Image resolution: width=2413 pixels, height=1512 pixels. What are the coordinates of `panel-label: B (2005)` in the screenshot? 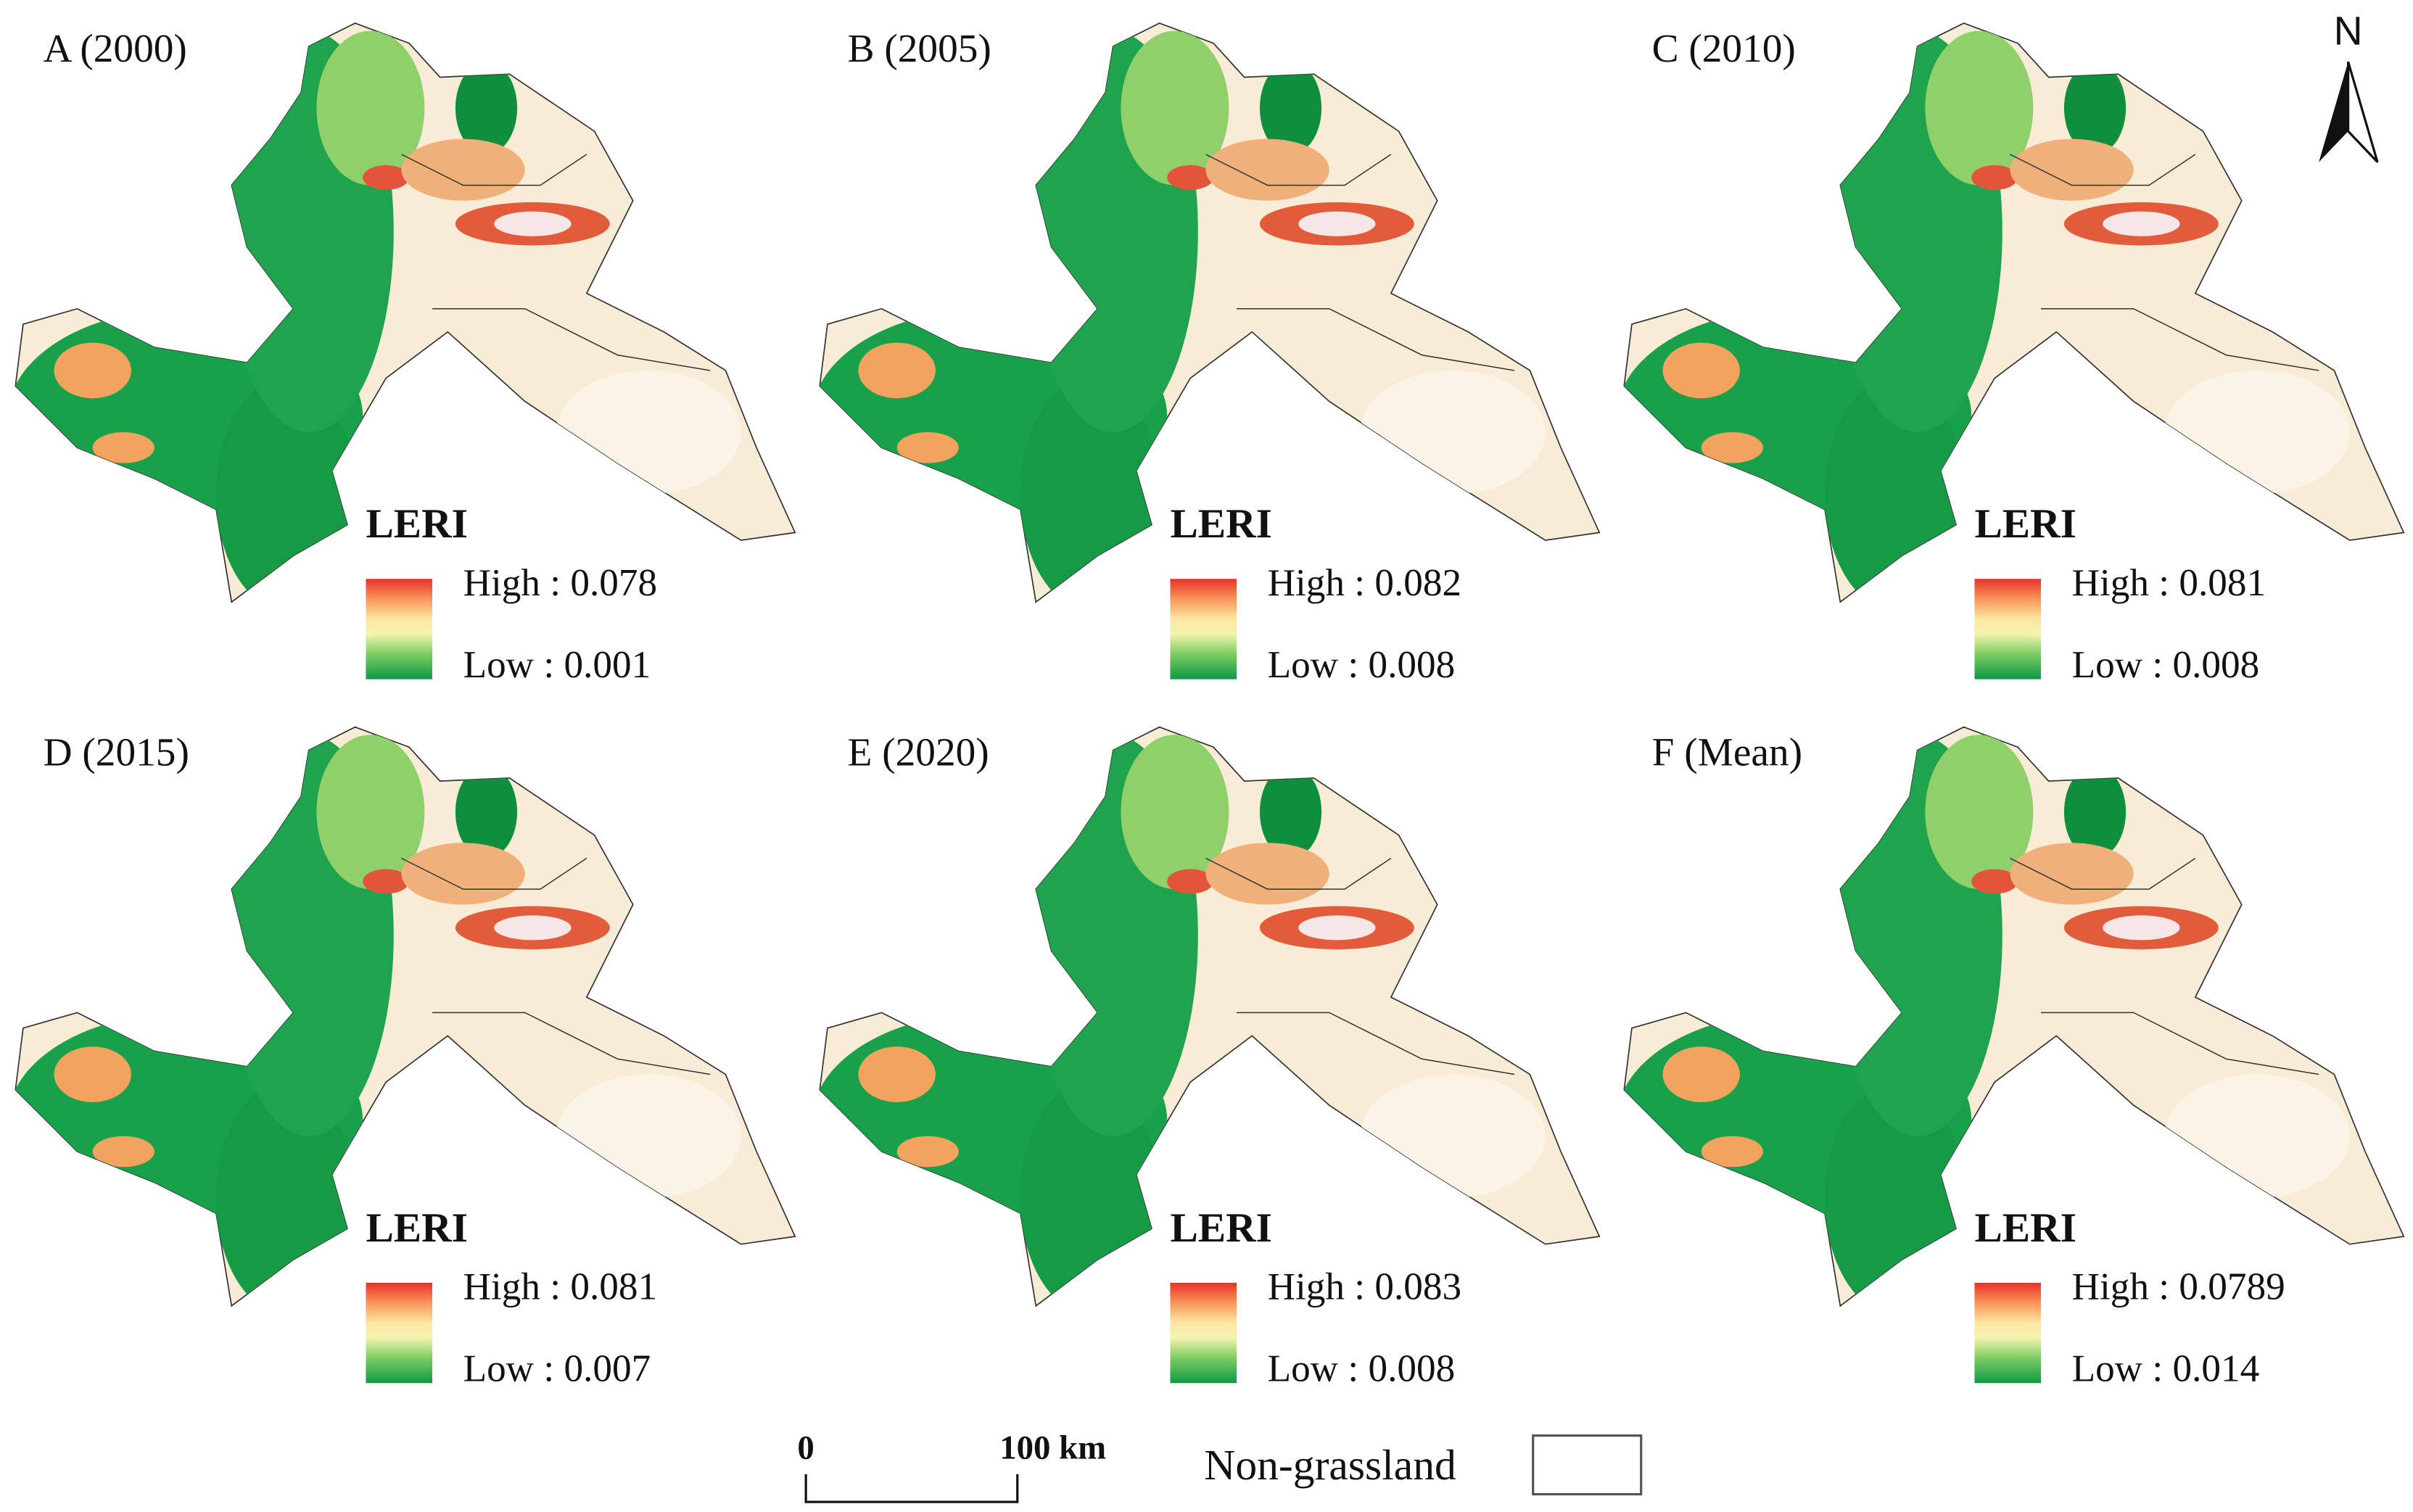 It's located at (919, 48).